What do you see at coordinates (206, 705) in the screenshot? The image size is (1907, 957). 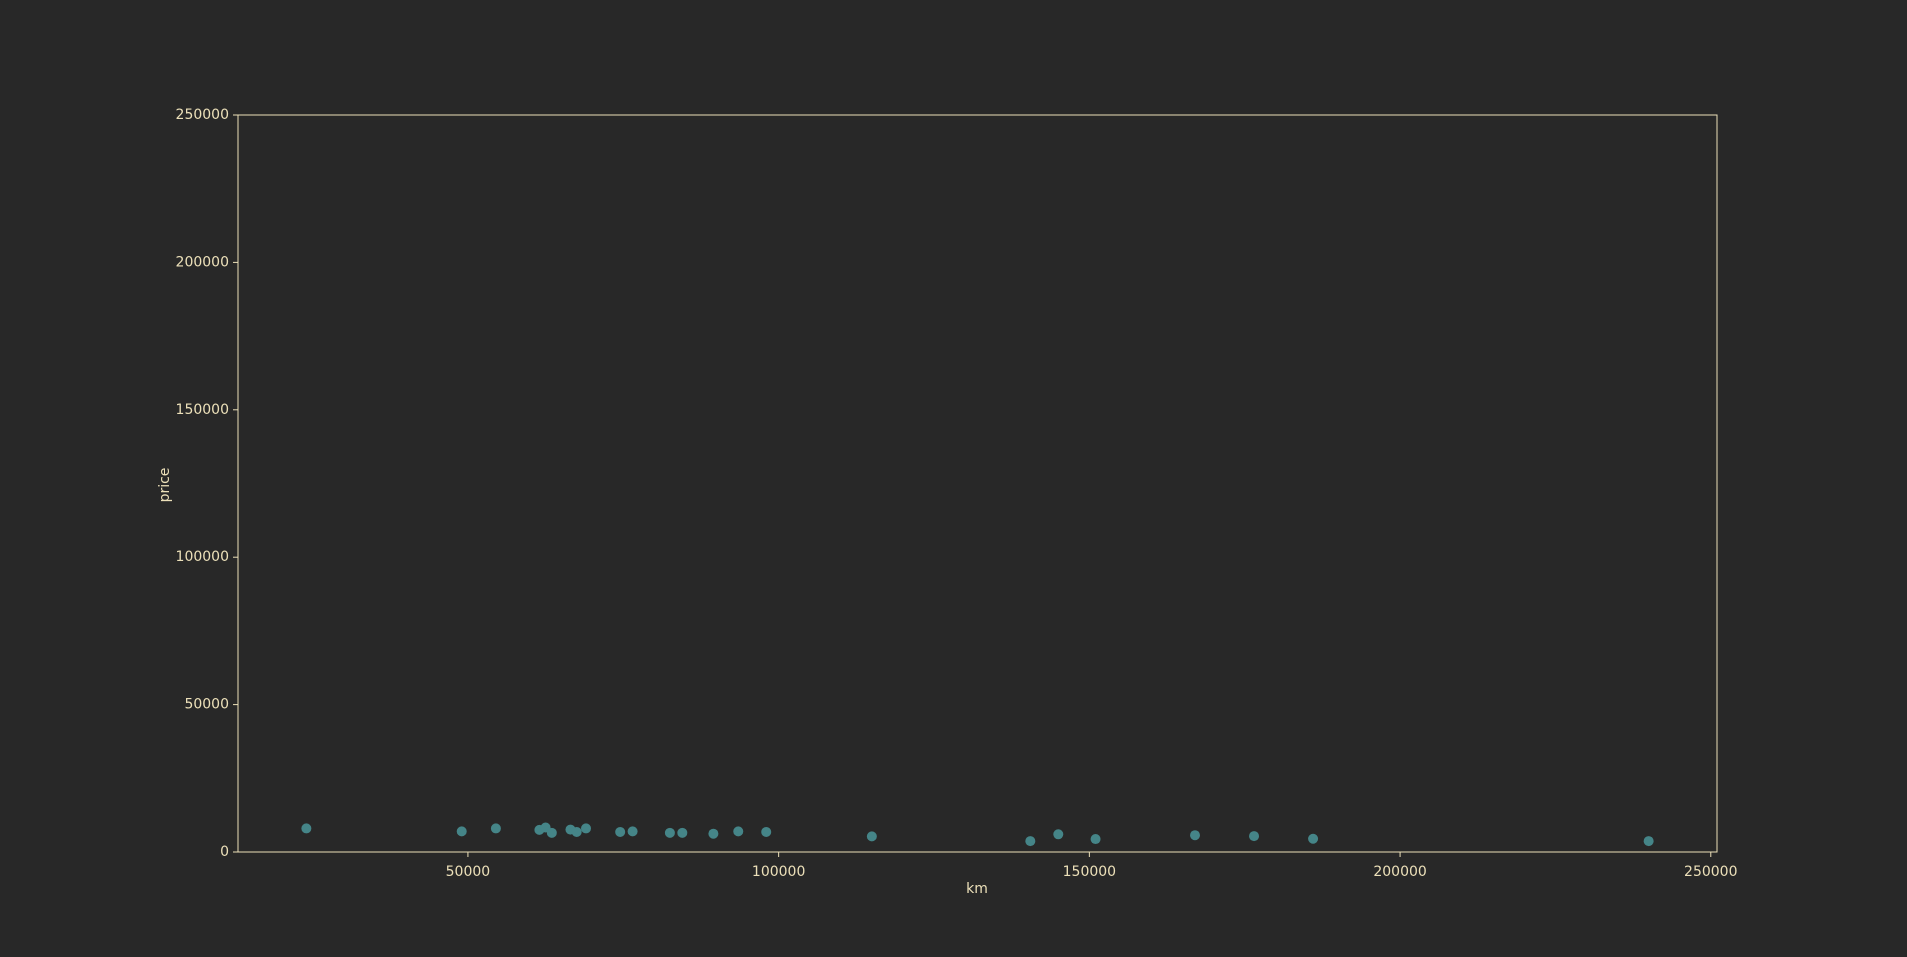 I see `y-tick-label: 50000` at bounding box center [206, 705].